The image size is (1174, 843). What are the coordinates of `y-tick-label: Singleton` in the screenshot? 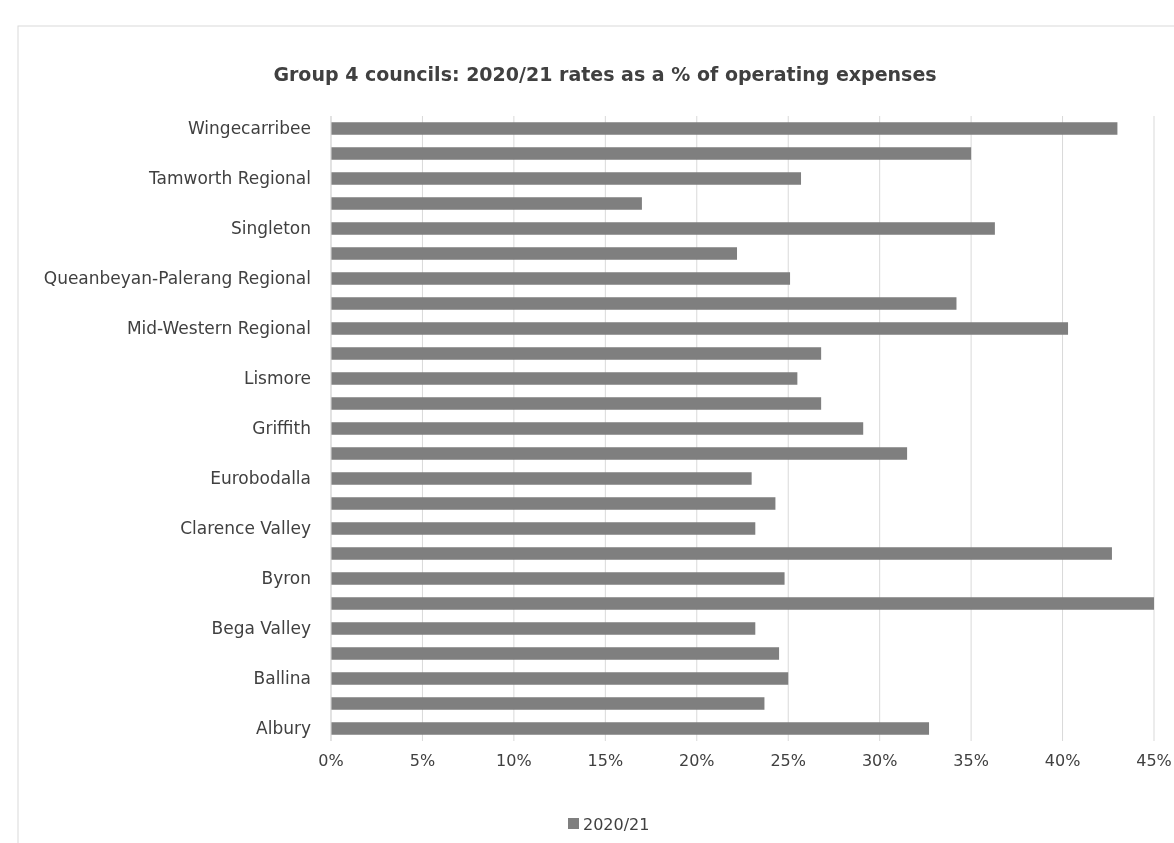 It's located at (270, 228).